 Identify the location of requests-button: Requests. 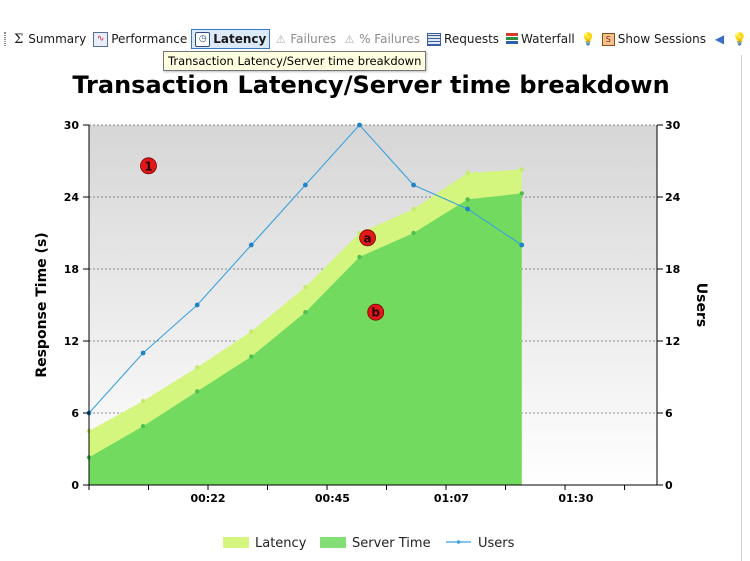
(463, 39).